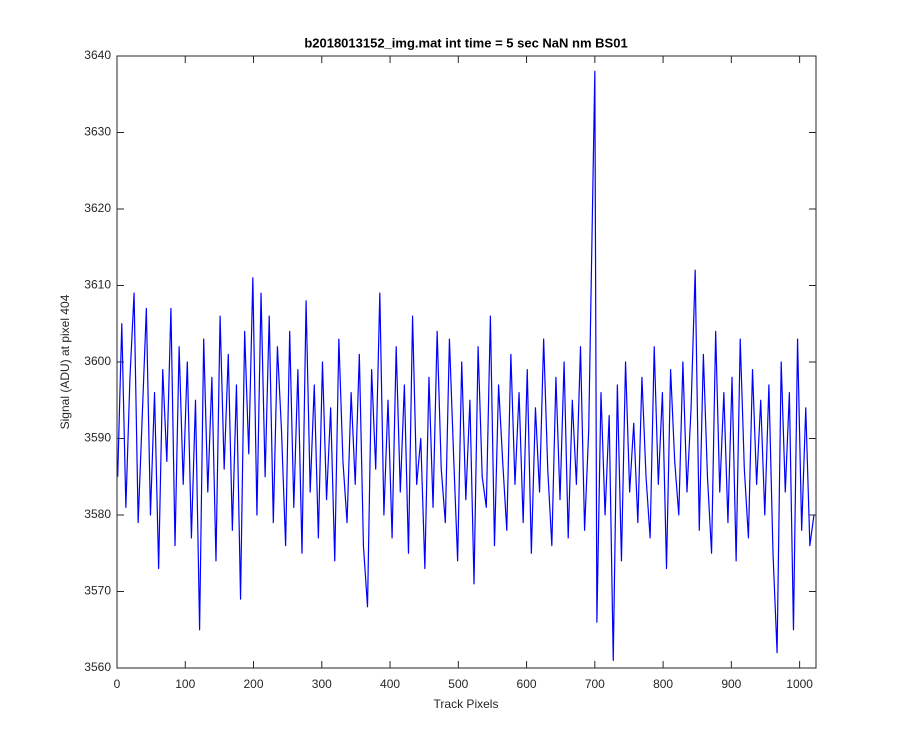  Describe the element at coordinates (799, 684) in the screenshot. I see `x-tick-label: 1000` at that location.